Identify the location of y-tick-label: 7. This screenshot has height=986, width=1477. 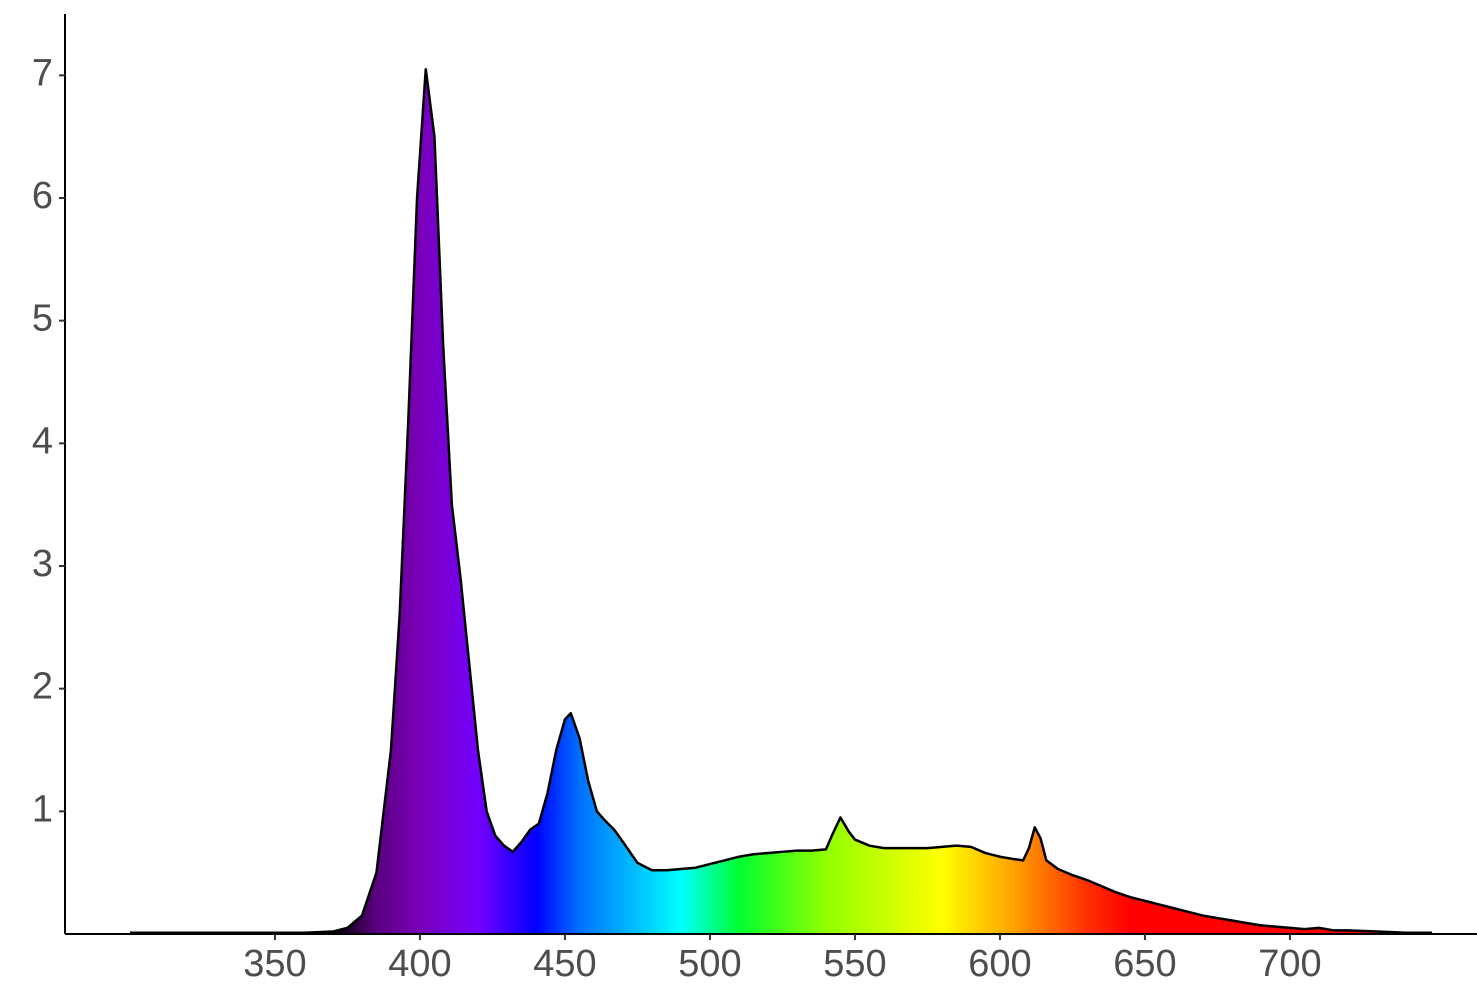
(42, 73).